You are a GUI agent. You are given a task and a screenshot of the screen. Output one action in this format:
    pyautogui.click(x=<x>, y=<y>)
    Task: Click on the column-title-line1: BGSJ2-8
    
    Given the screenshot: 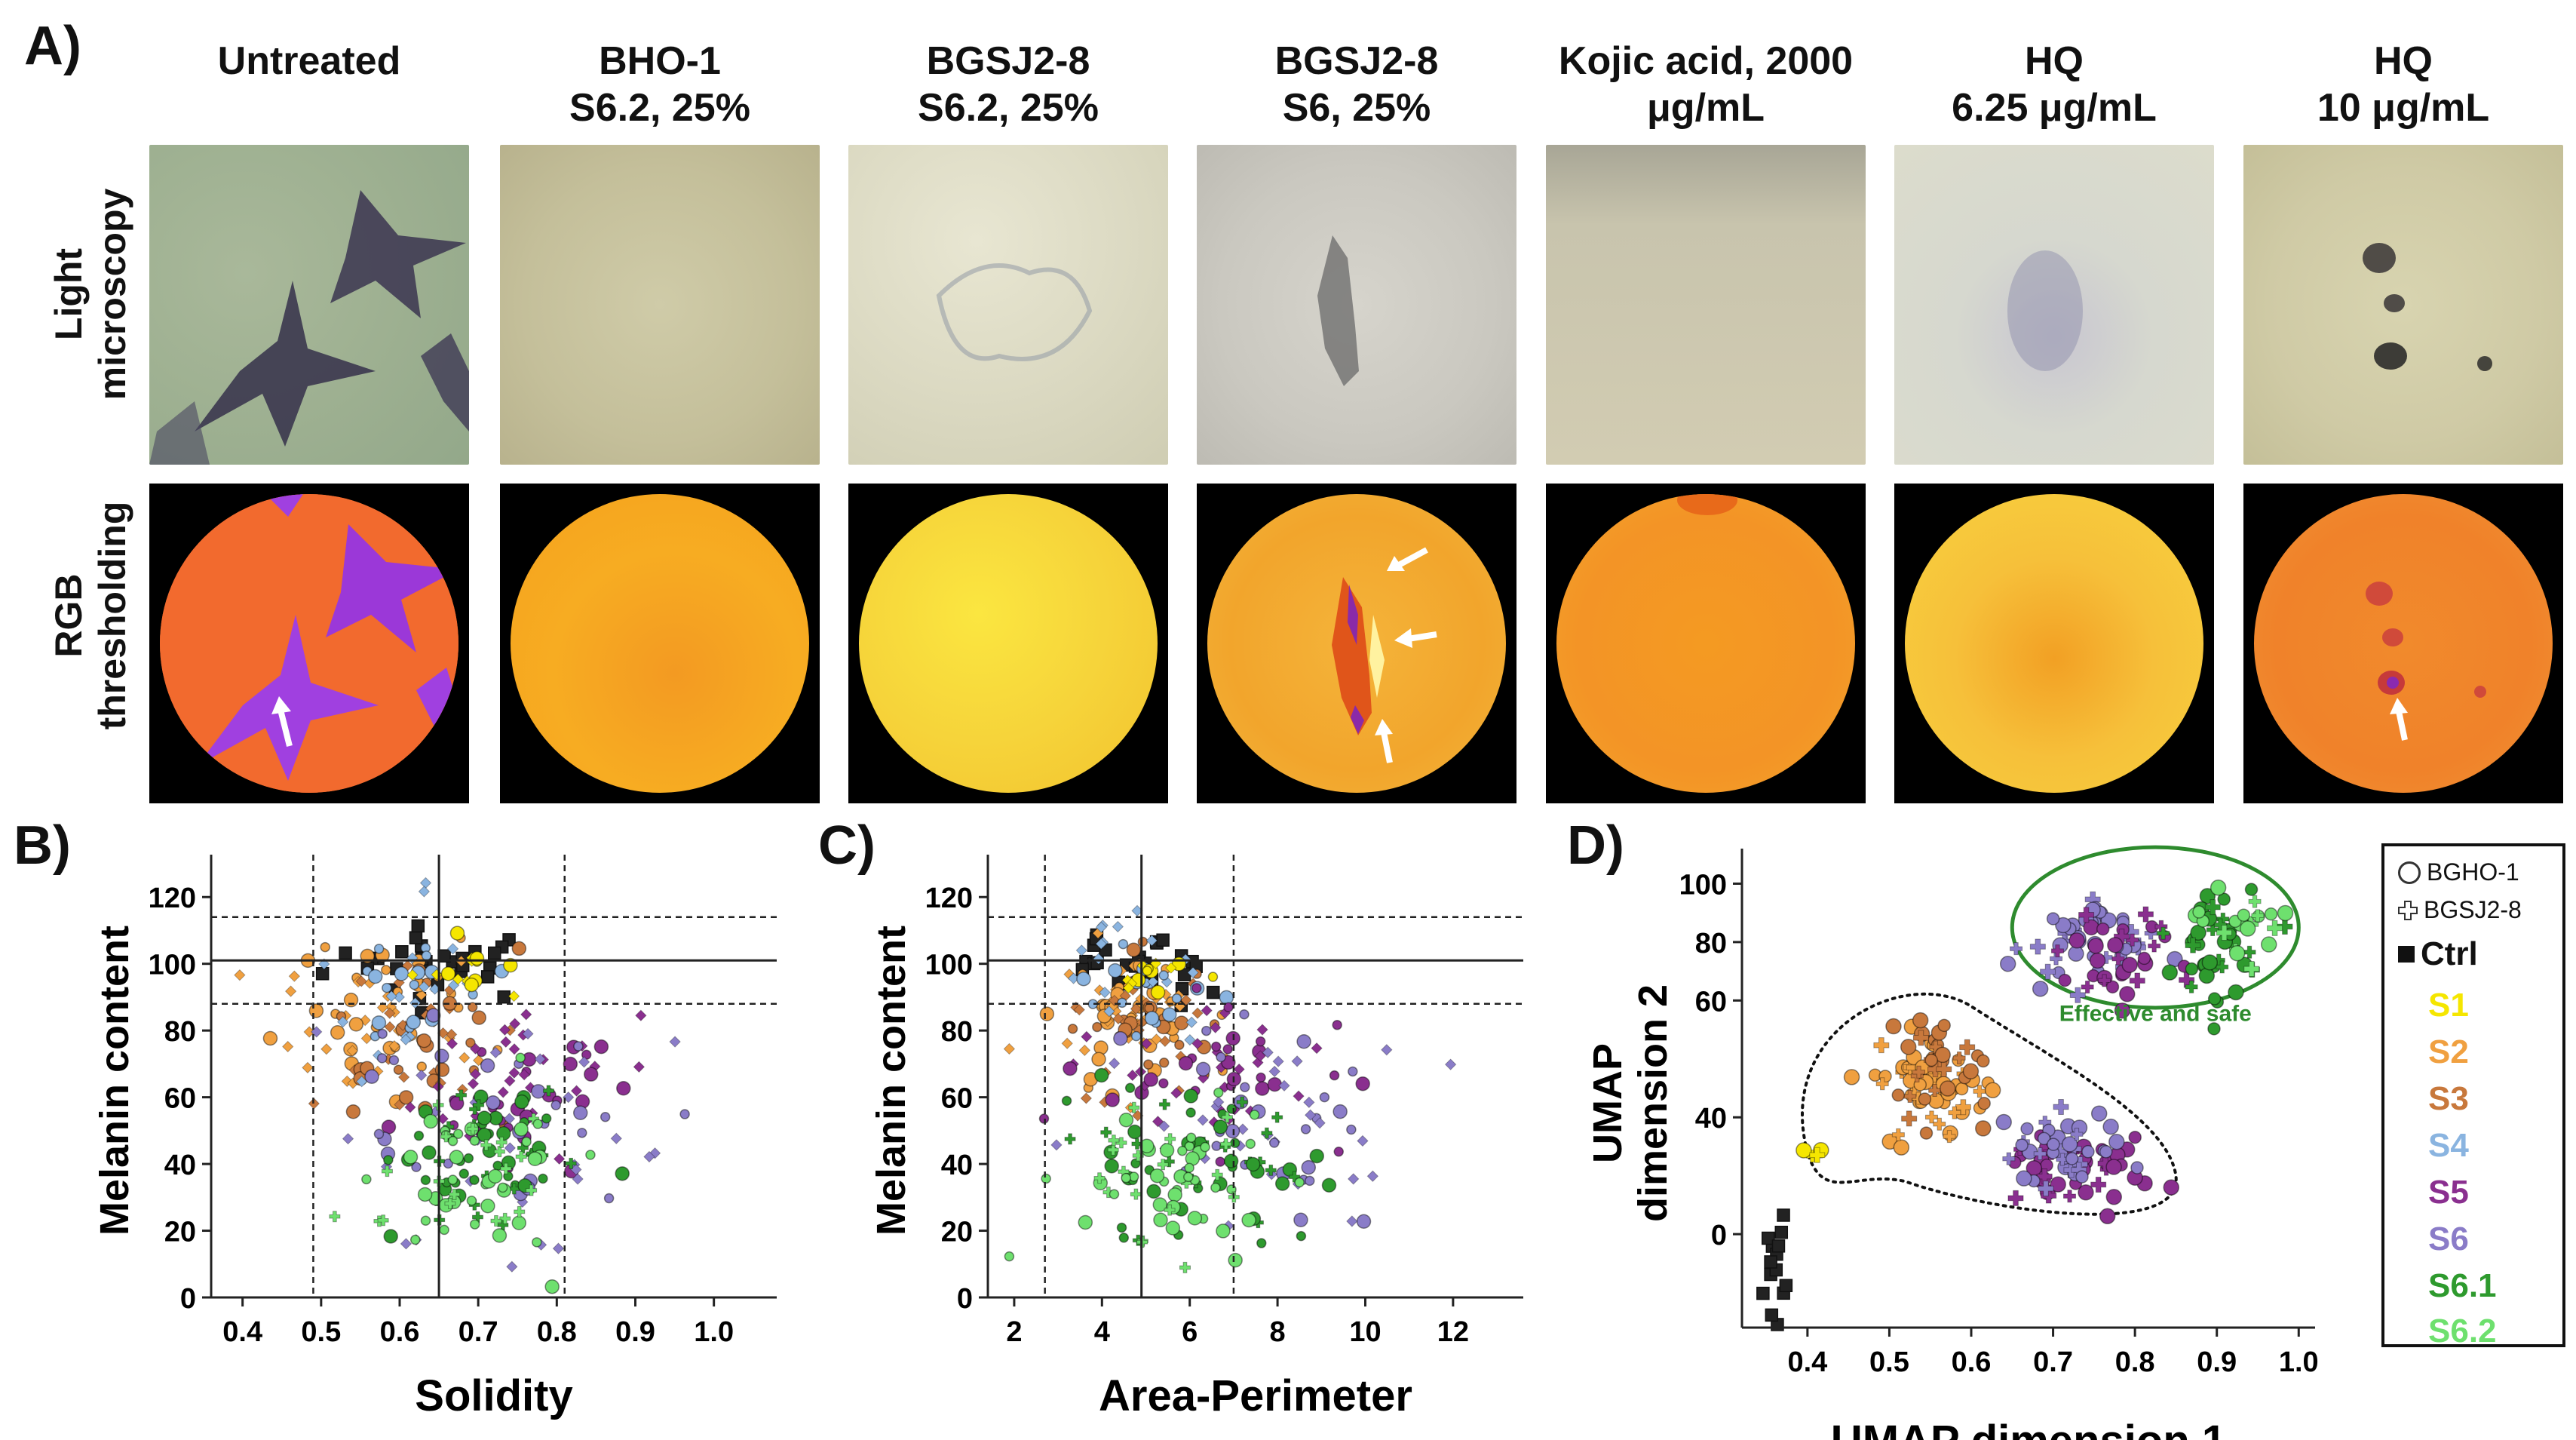 What is the action you would take?
    pyautogui.click(x=1356, y=61)
    